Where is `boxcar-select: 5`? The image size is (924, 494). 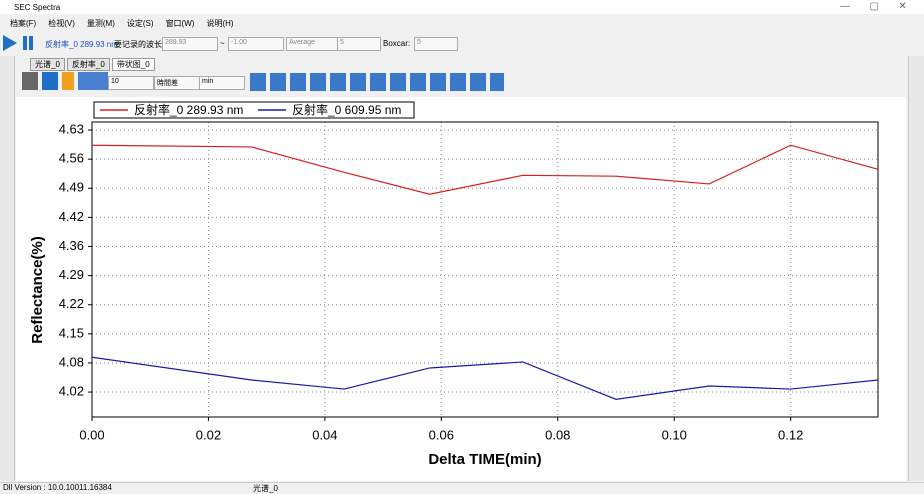 boxcar-select: 5 is located at coordinates (436, 44).